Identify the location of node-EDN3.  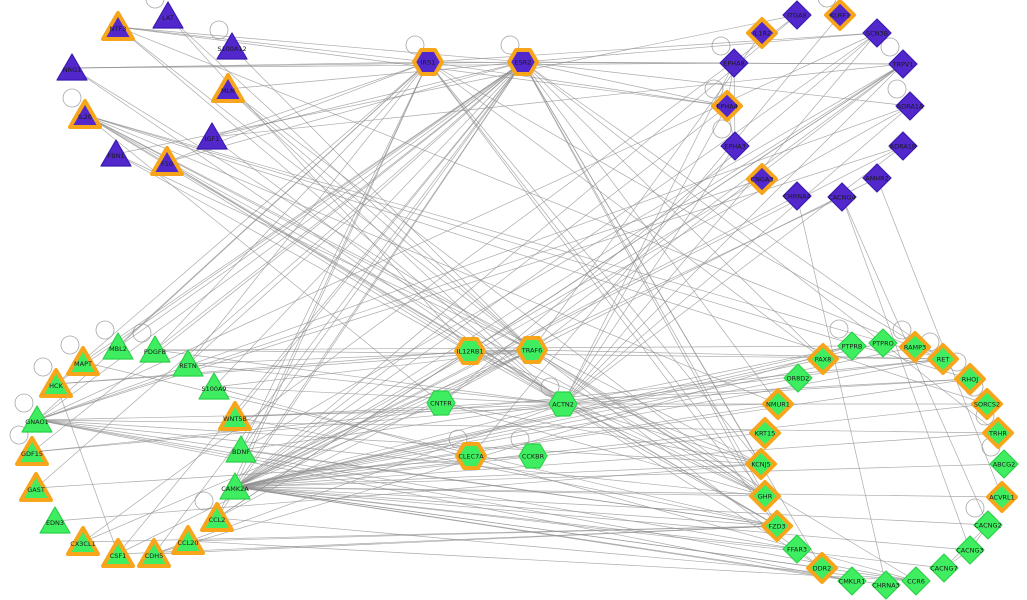
(55, 520).